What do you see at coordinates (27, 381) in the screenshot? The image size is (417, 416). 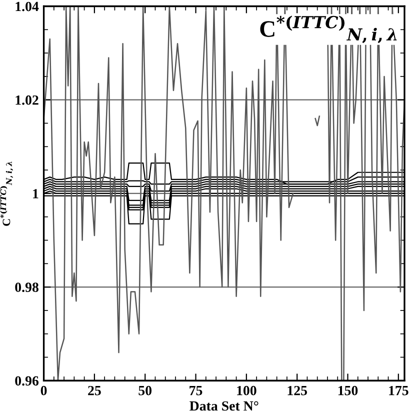 I see `y-tick-label: 0.96` at bounding box center [27, 381].